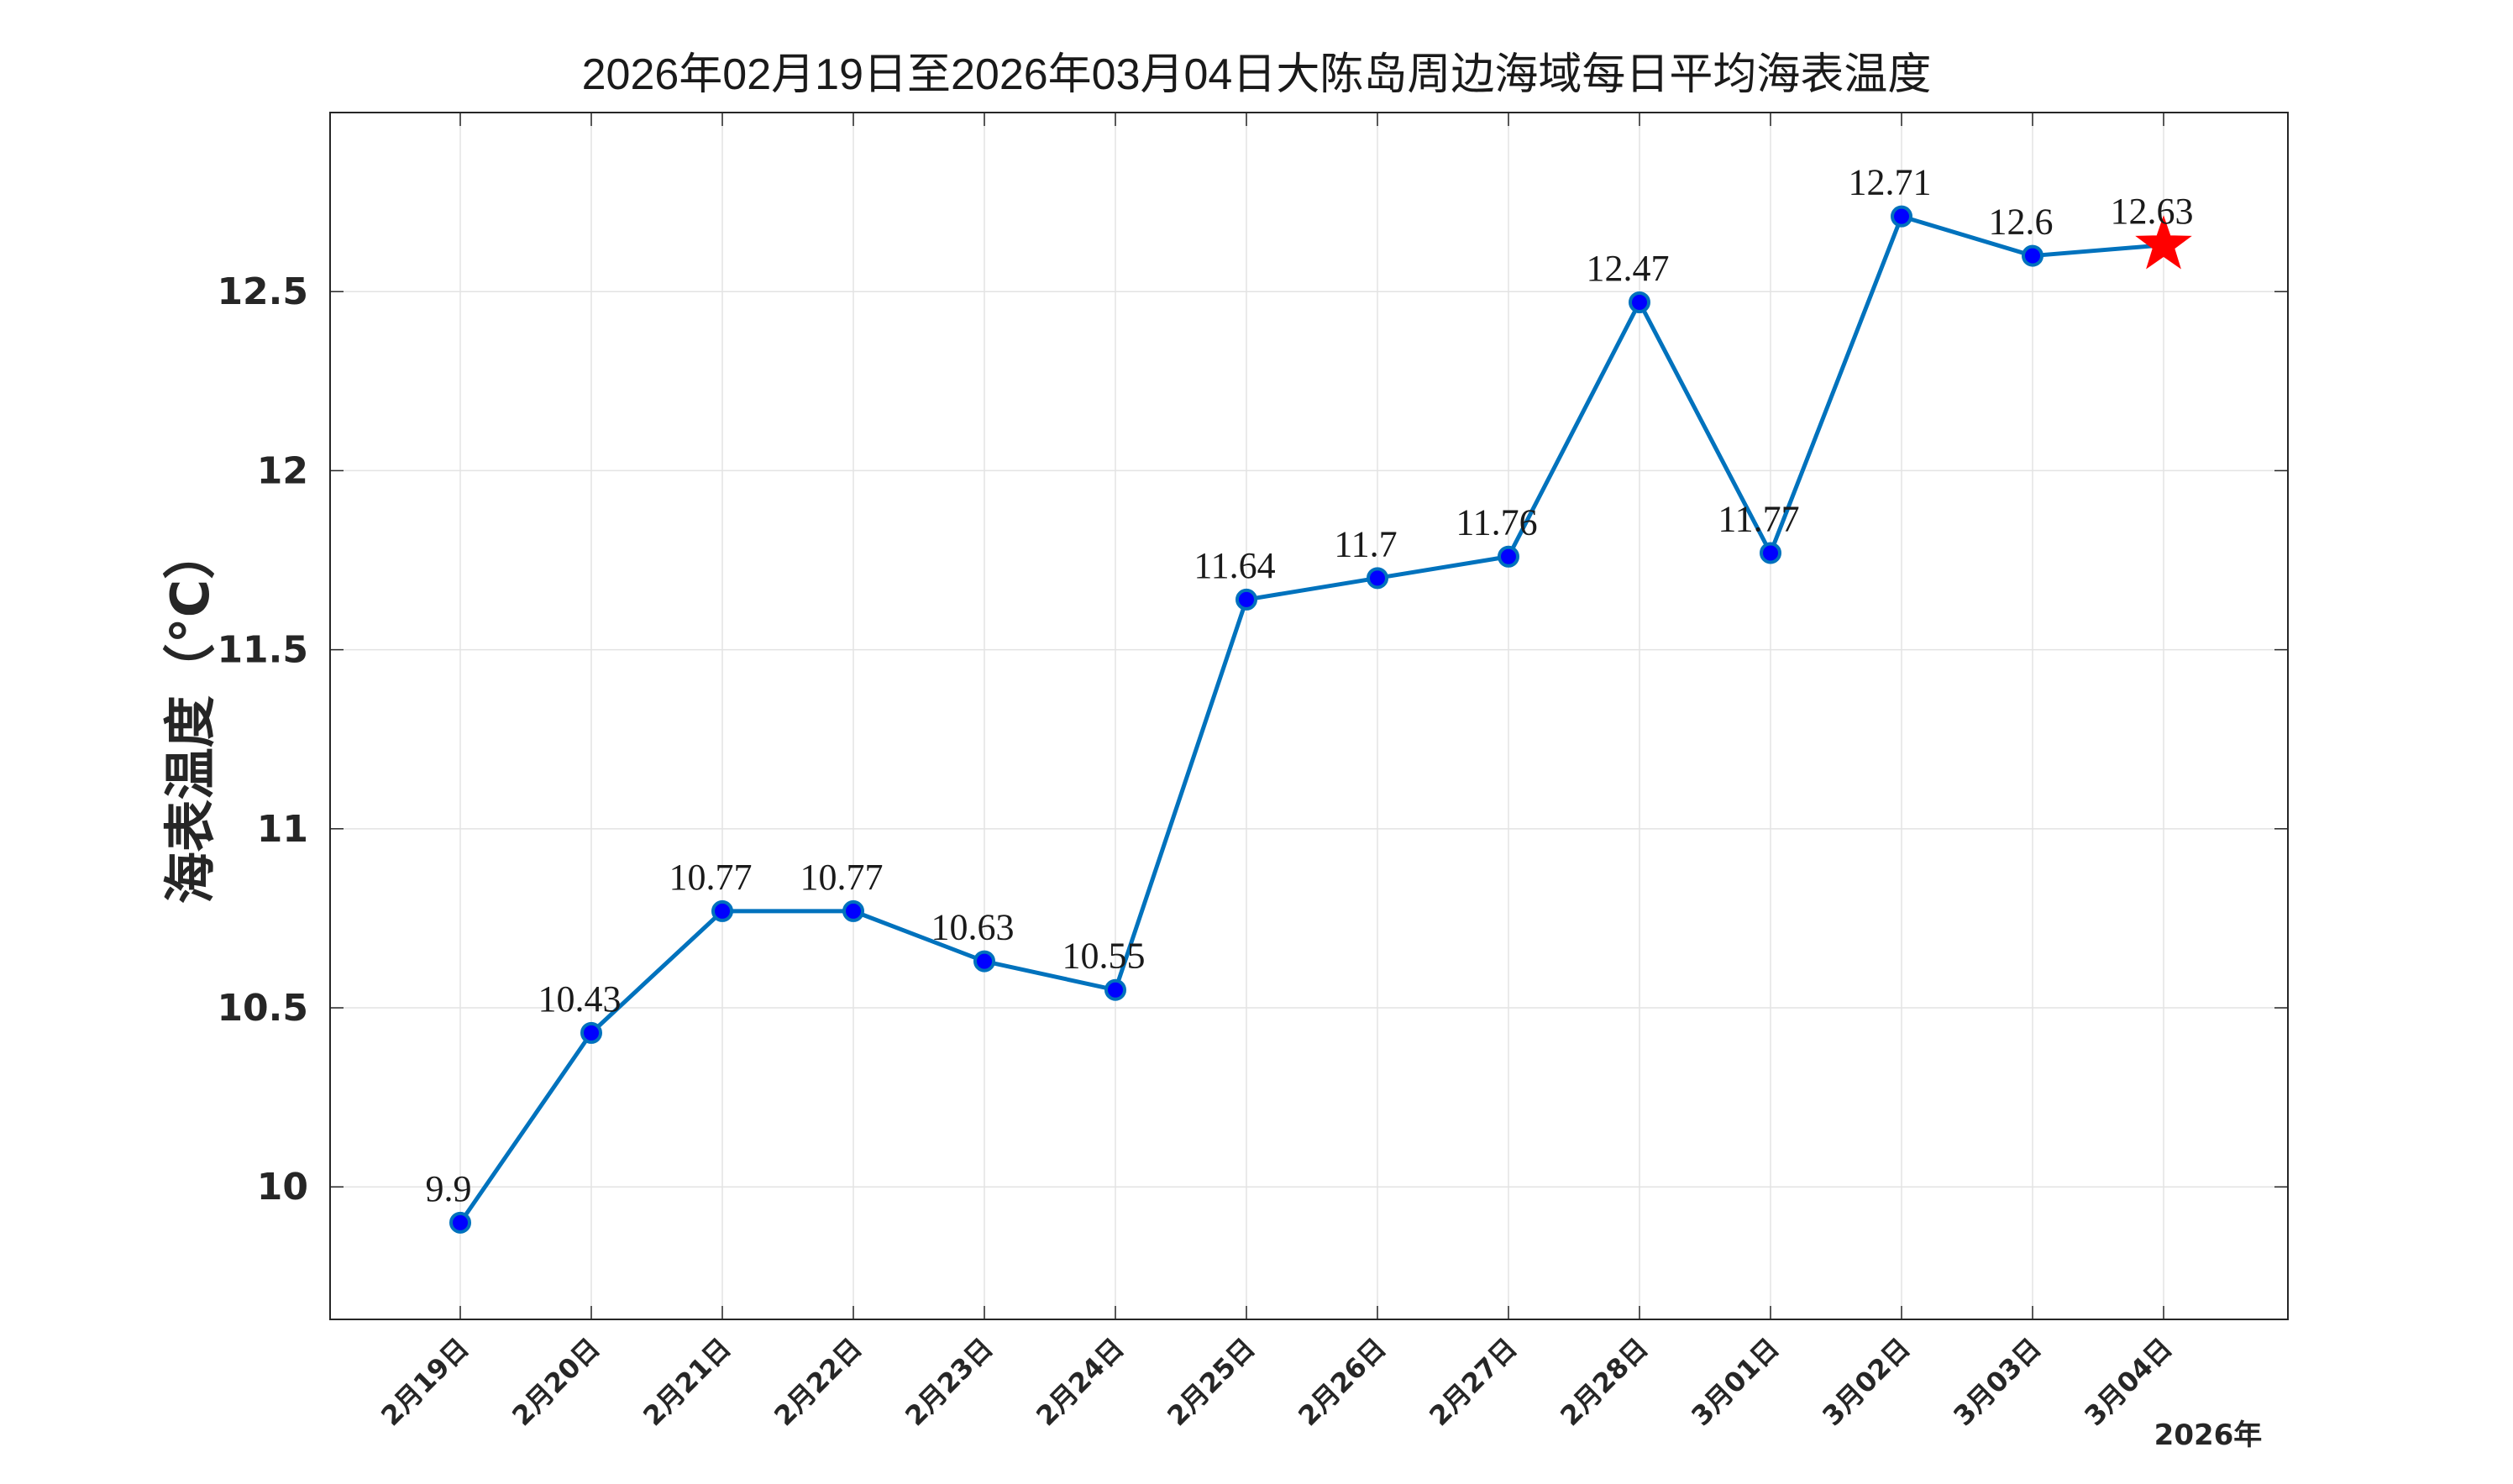  What do you see at coordinates (2128, 1382) in the screenshot?
I see `x-tick-label: 3月04日` at bounding box center [2128, 1382].